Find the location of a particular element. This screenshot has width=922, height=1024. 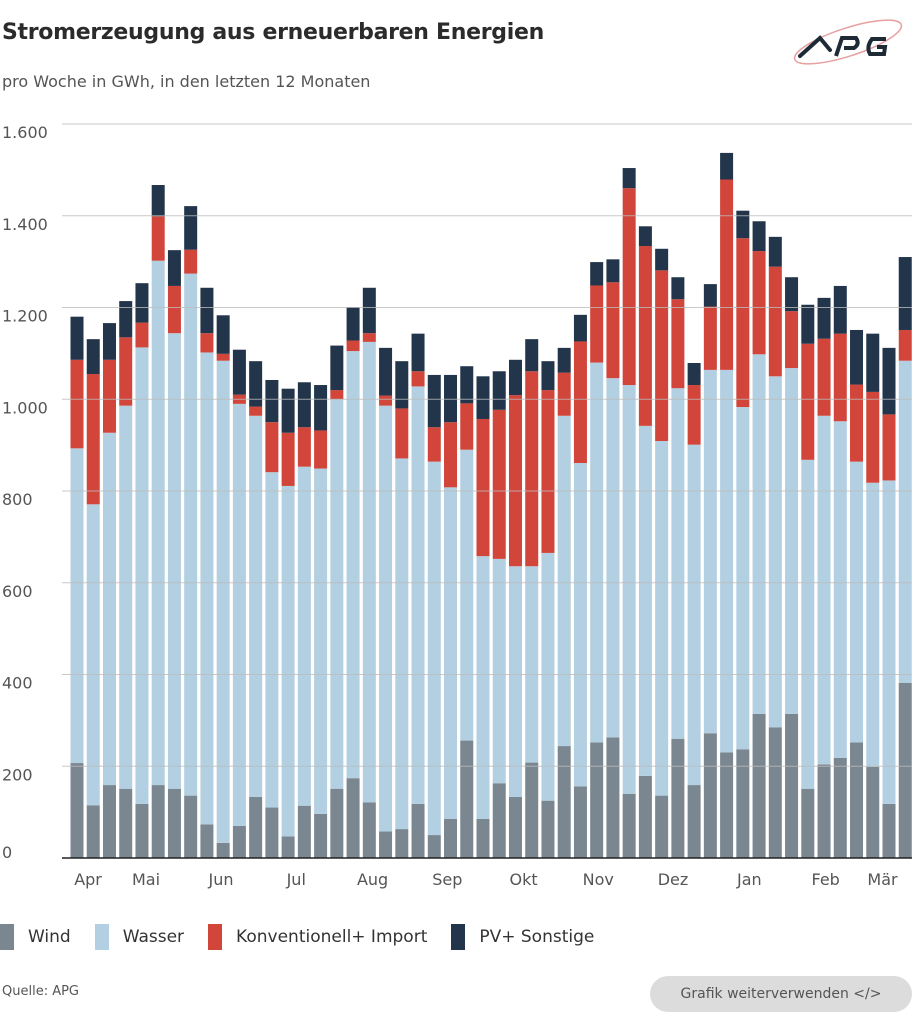

x-tick-label: Okt is located at coordinates (524, 879).